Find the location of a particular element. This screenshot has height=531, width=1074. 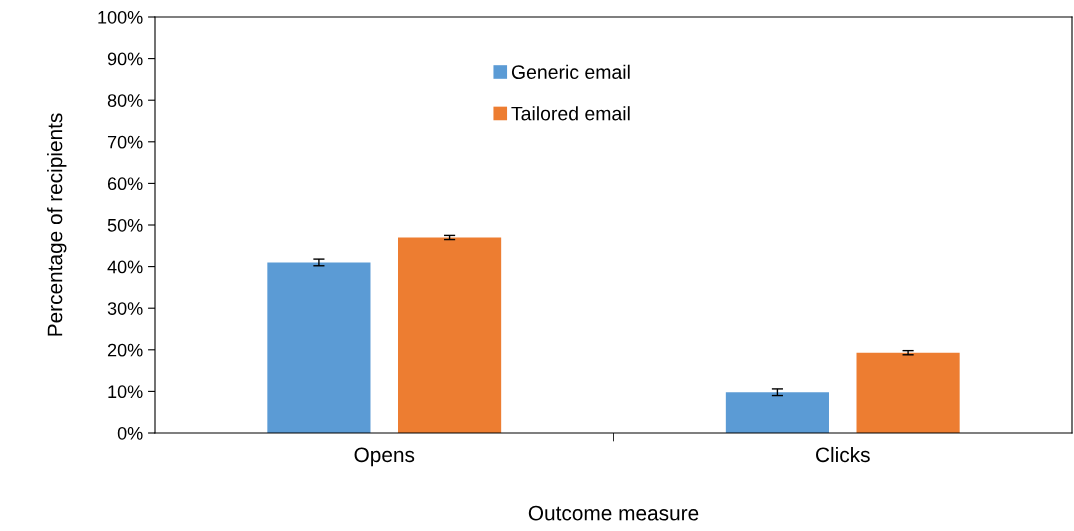

legend-label: Generic email is located at coordinates (570, 71).